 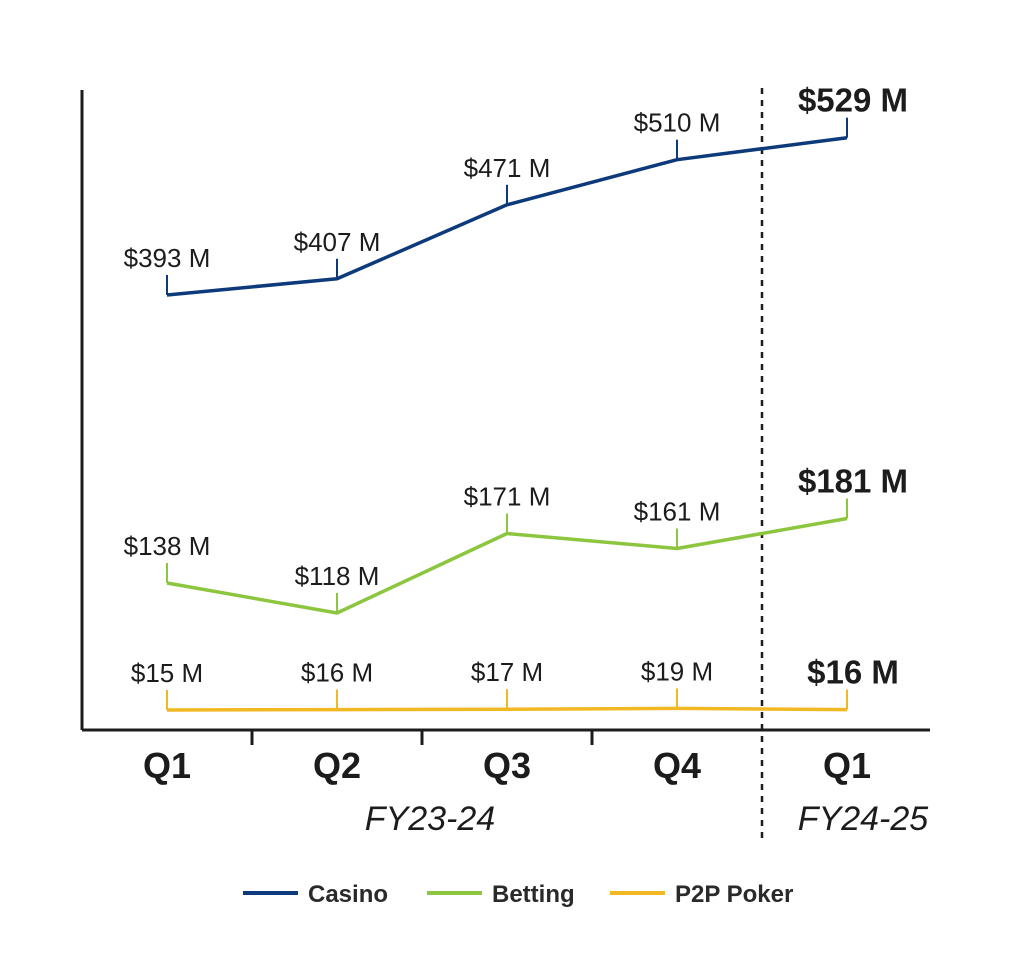 I want to click on data-label: $171 M, so click(x=507, y=497).